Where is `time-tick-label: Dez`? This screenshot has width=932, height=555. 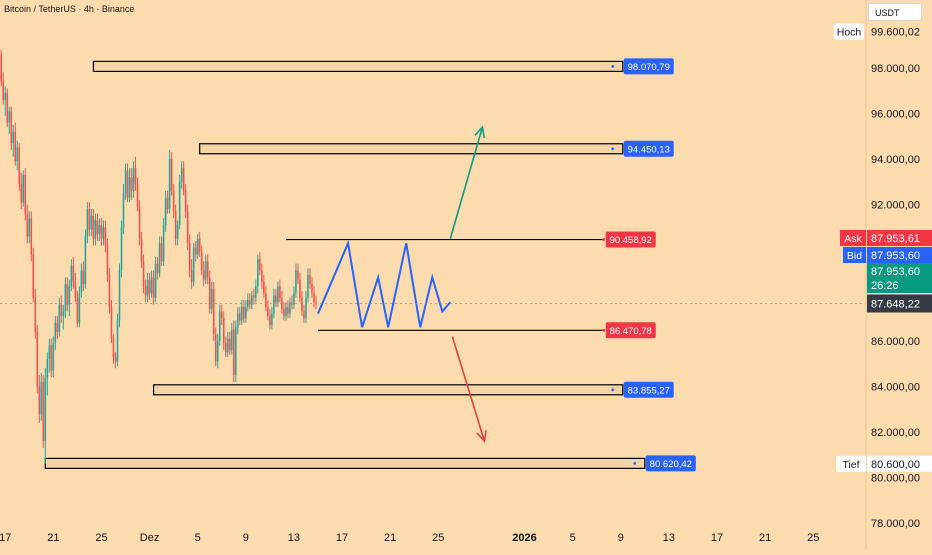
time-tick-label: Dez is located at coordinates (150, 538).